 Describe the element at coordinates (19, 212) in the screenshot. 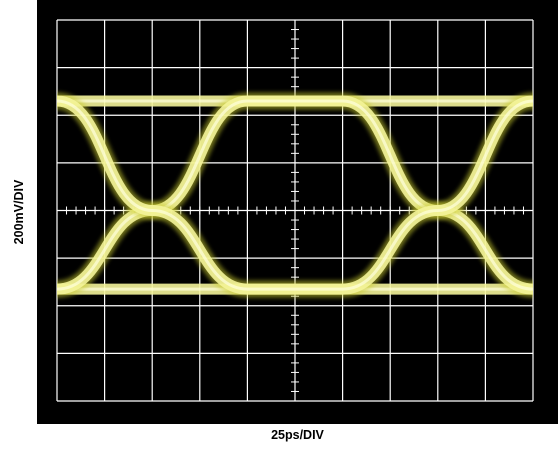

I see `y-axis-label: 200mV/DIV` at that location.